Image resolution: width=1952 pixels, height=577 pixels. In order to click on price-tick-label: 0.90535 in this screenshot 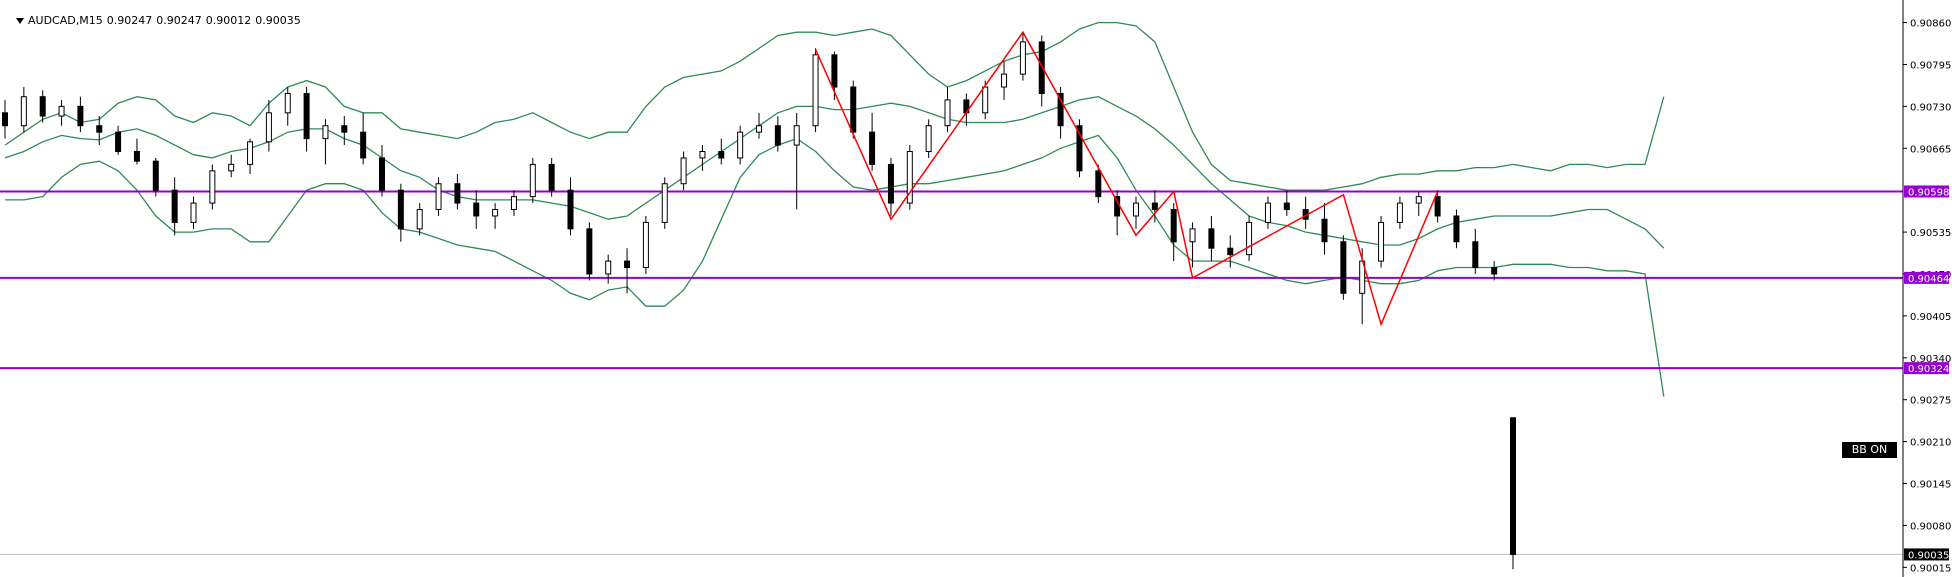, I will do `click(1930, 233)`.